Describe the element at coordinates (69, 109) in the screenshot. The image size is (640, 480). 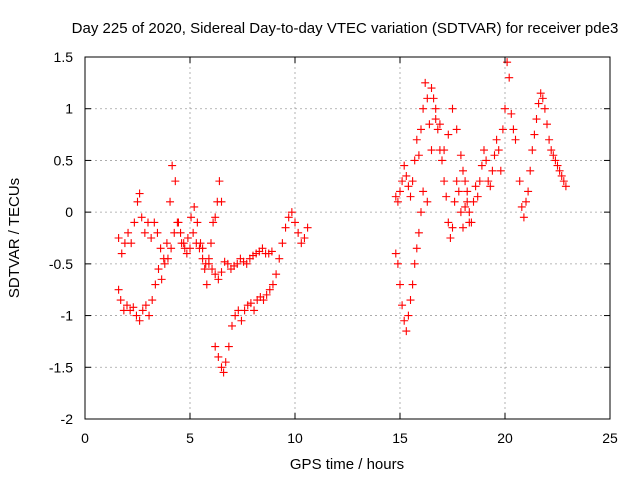
I see `y-tick-label: 1` at that location.